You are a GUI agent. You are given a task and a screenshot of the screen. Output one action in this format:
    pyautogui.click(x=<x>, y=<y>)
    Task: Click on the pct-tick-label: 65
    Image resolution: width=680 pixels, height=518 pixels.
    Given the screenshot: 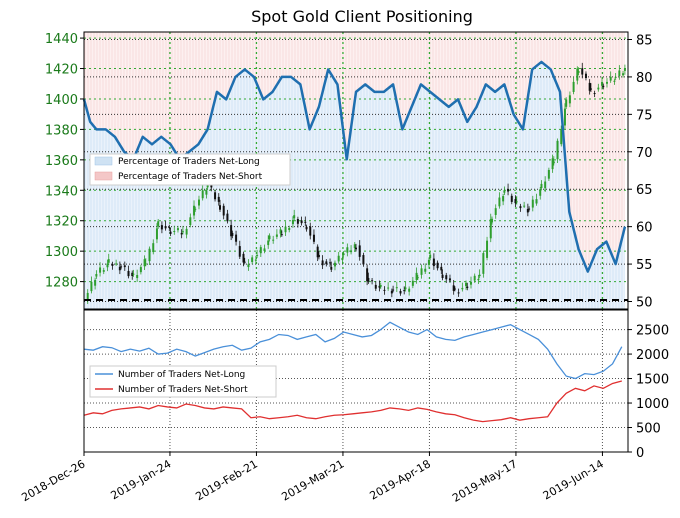 What is the action you would take?
    pyautogui.click(x=644, y=190)
    